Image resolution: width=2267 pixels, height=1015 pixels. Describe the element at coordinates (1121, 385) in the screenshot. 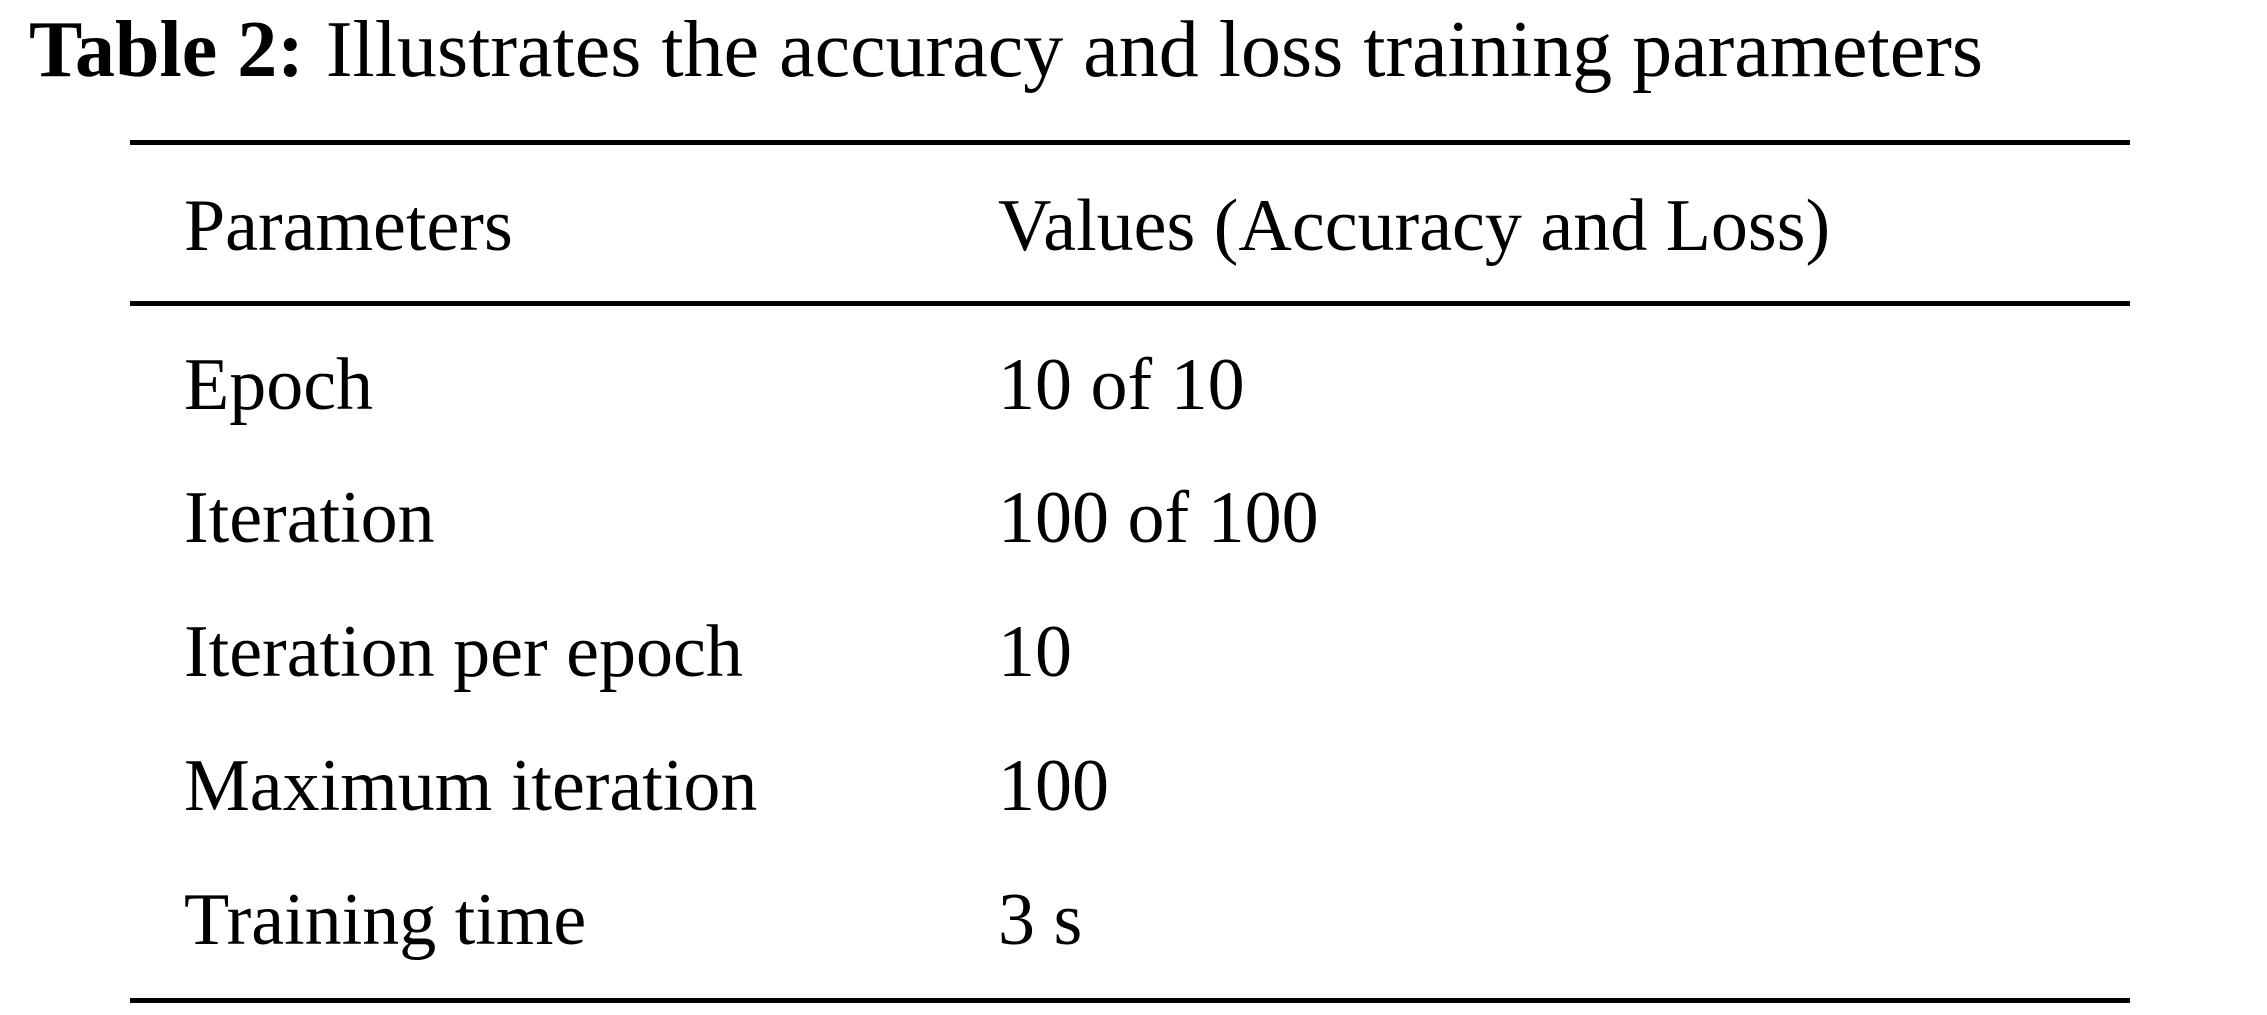

I see `value-cell: 10 of 10` at that location.